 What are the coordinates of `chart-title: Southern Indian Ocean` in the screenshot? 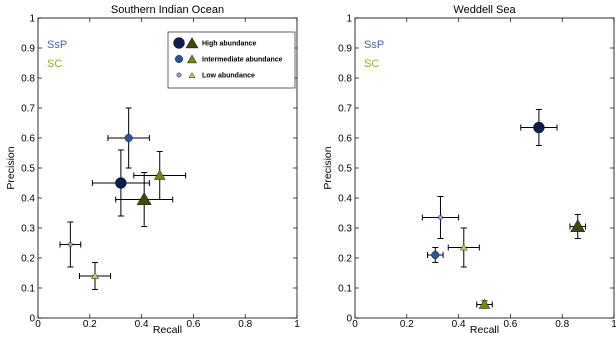 It's located at (167, 10).